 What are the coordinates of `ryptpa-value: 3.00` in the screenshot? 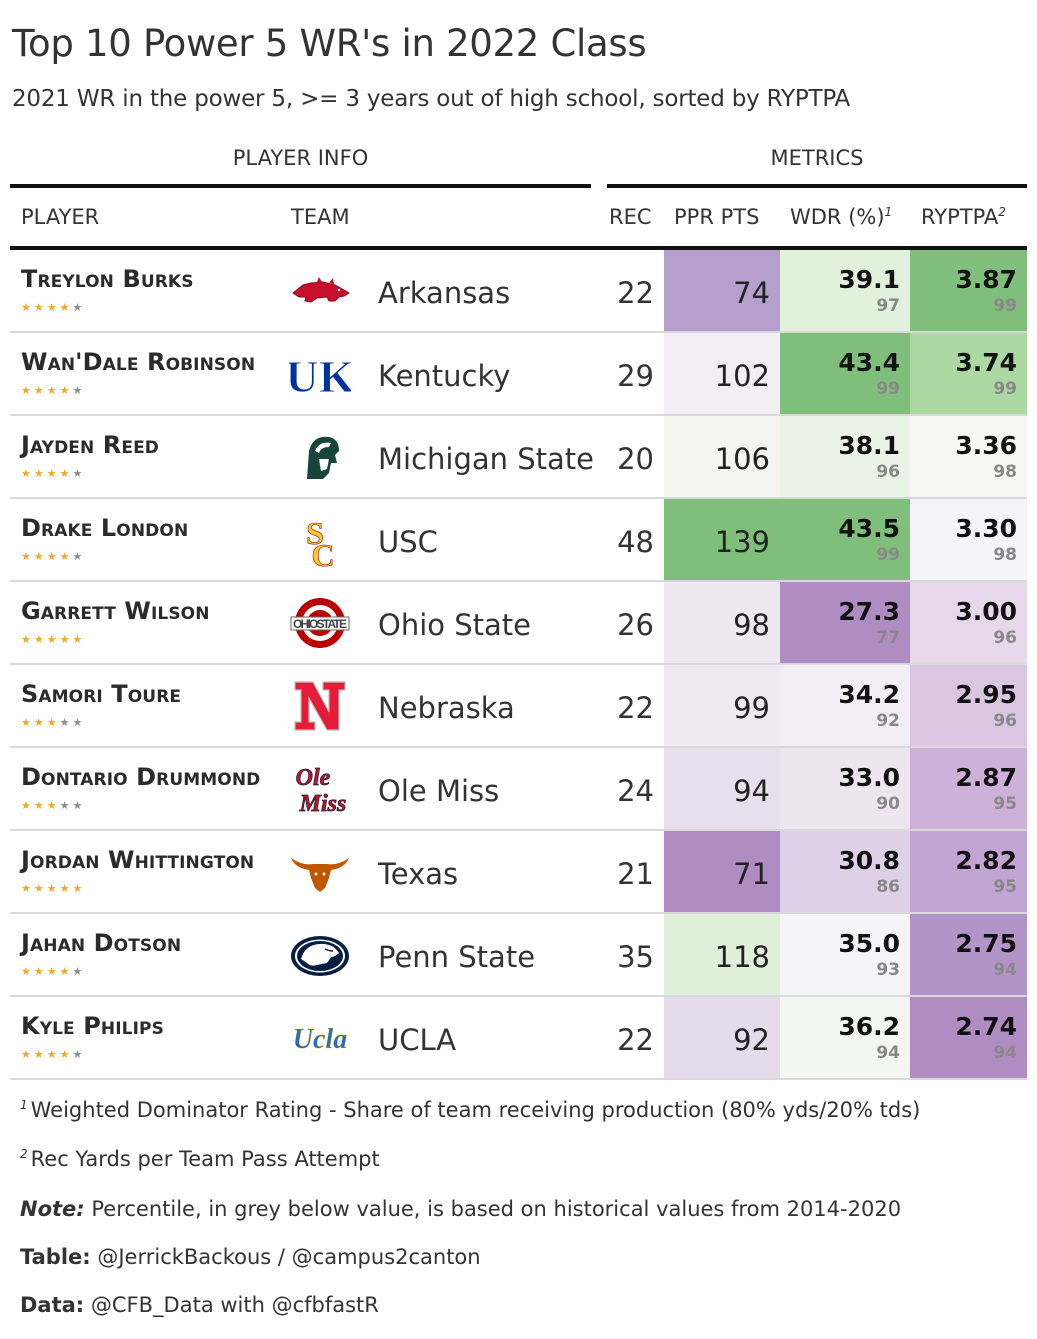 It's located at (986, 611).